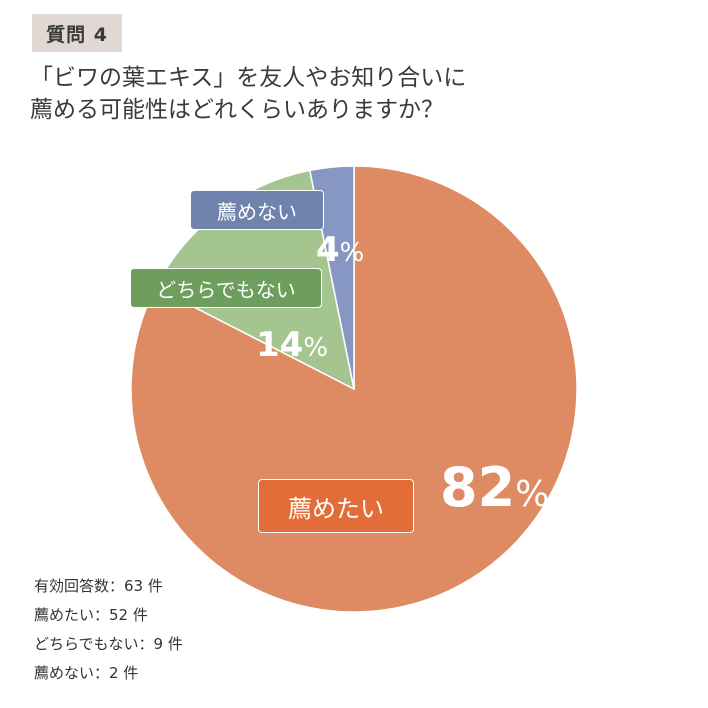  I want to click on count-recommend: 薦めたい：52 件, so click(91, 615).